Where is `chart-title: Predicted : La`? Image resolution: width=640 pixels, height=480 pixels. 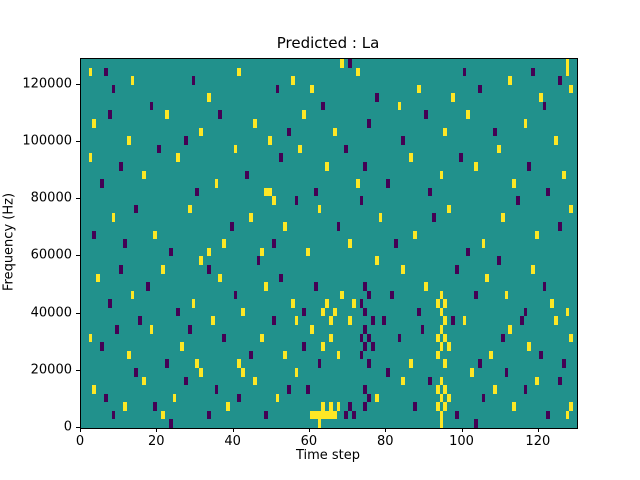 chart-title: Predicted : La is located at coordinates (328, 43).